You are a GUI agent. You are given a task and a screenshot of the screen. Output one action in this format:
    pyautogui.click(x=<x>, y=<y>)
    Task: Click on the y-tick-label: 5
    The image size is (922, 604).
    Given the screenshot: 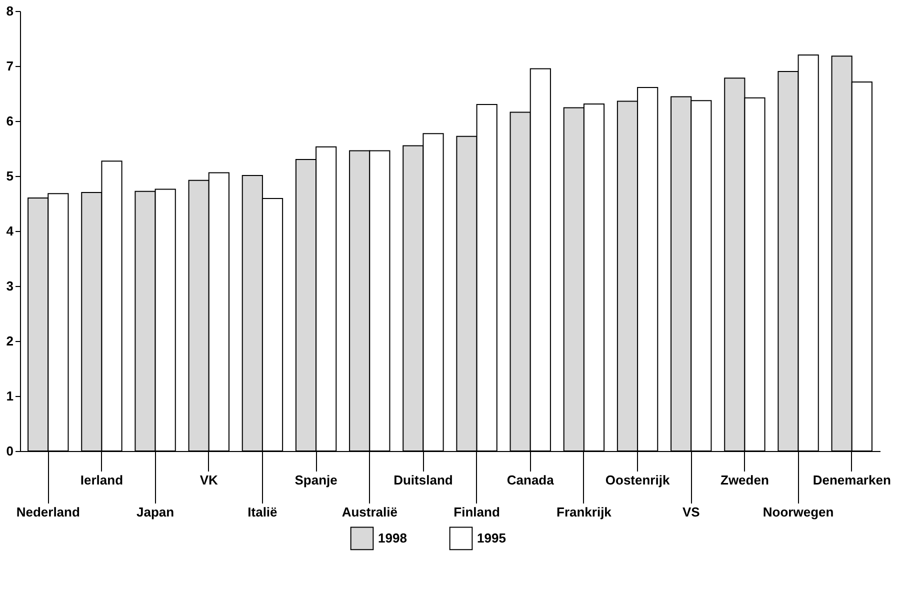 What is the action you would take?
    pyautogui.click(x=10, y=176)
    